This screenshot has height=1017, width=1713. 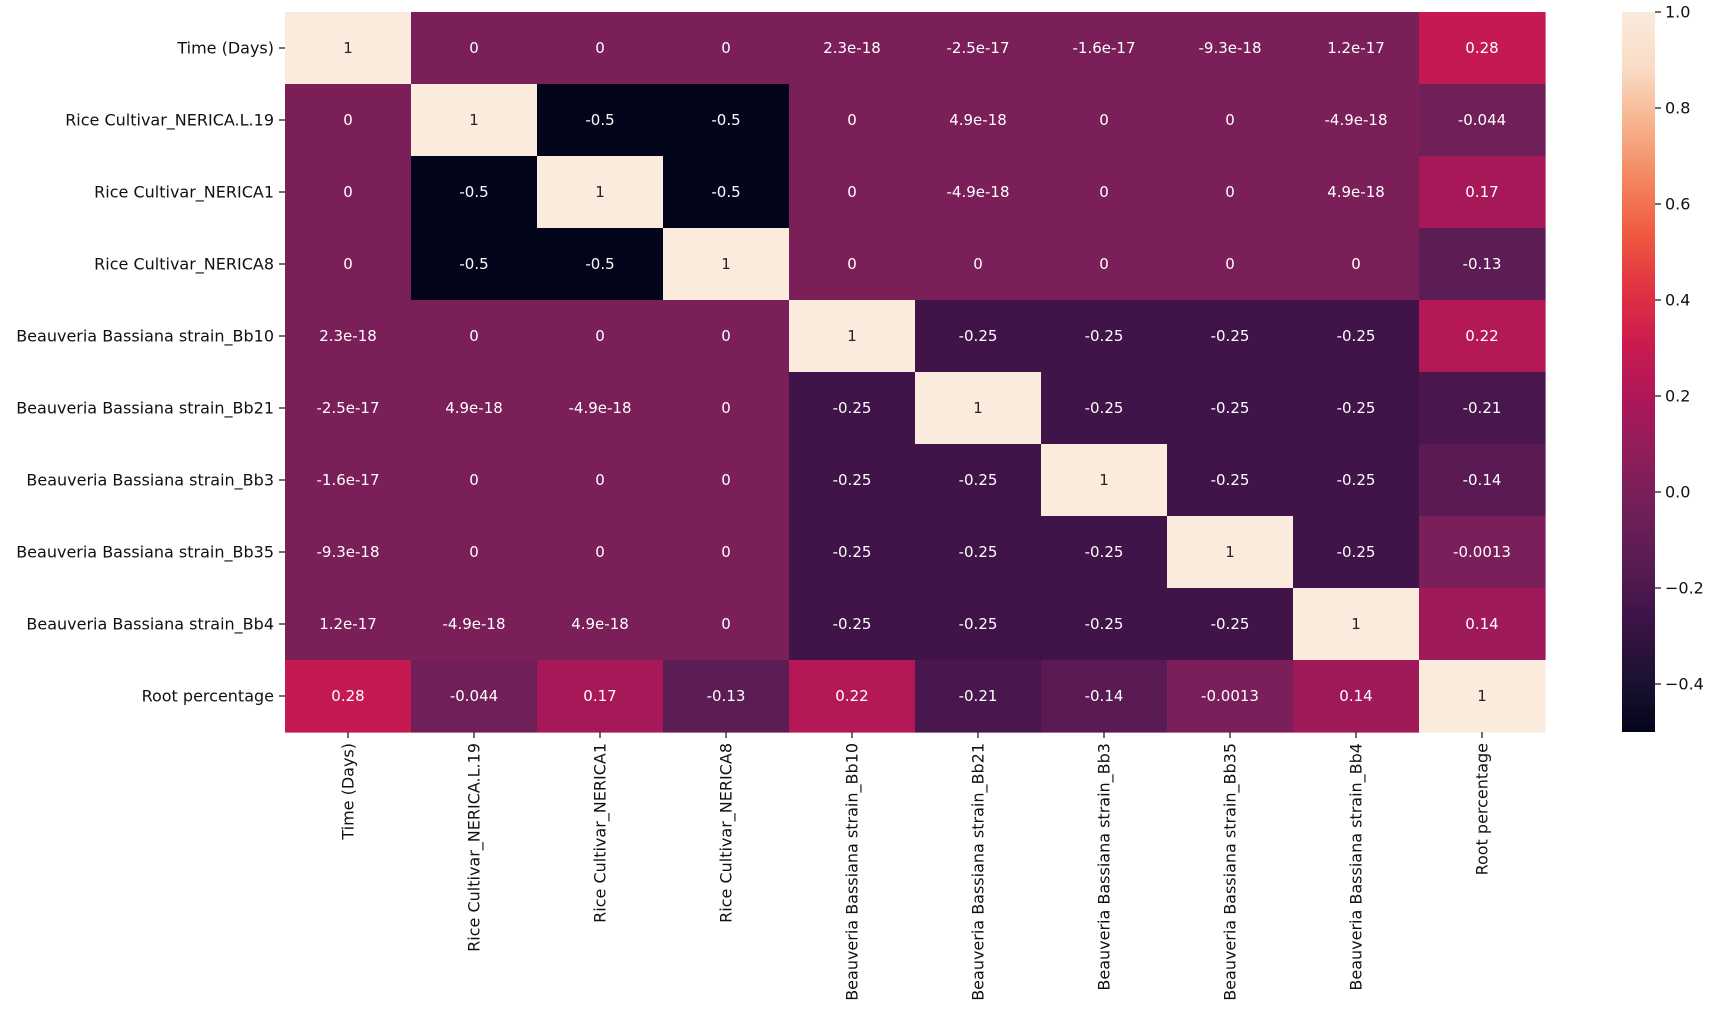 I want to click on column-label: Root percentage, so click(x=1482, y=809).